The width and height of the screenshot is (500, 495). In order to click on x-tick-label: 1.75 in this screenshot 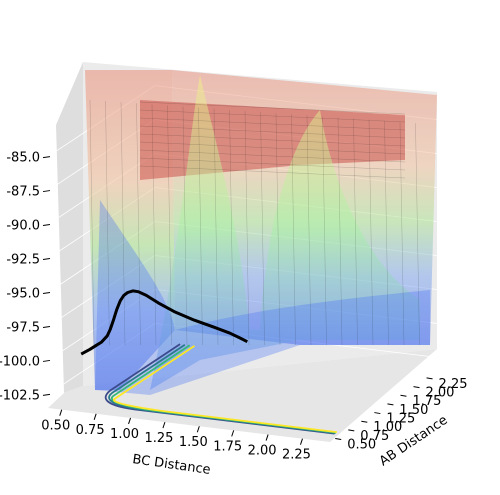, I will do `click(227, 446)`.